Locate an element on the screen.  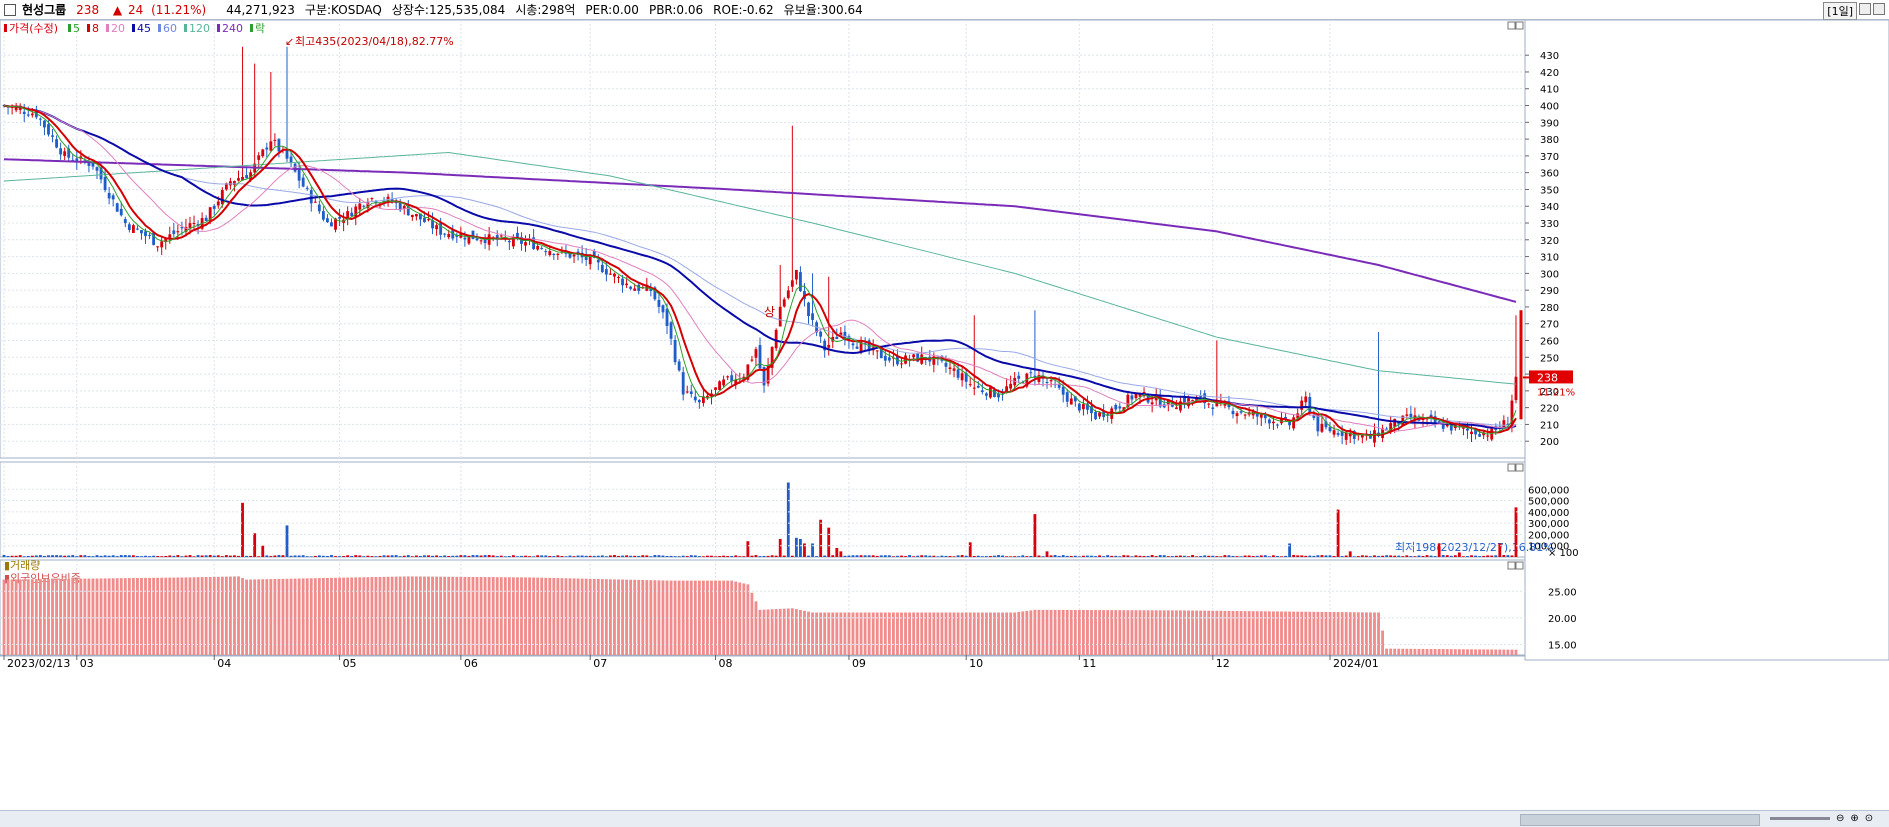
y-tick-label: 400 is located at coordinates (1549, 107).